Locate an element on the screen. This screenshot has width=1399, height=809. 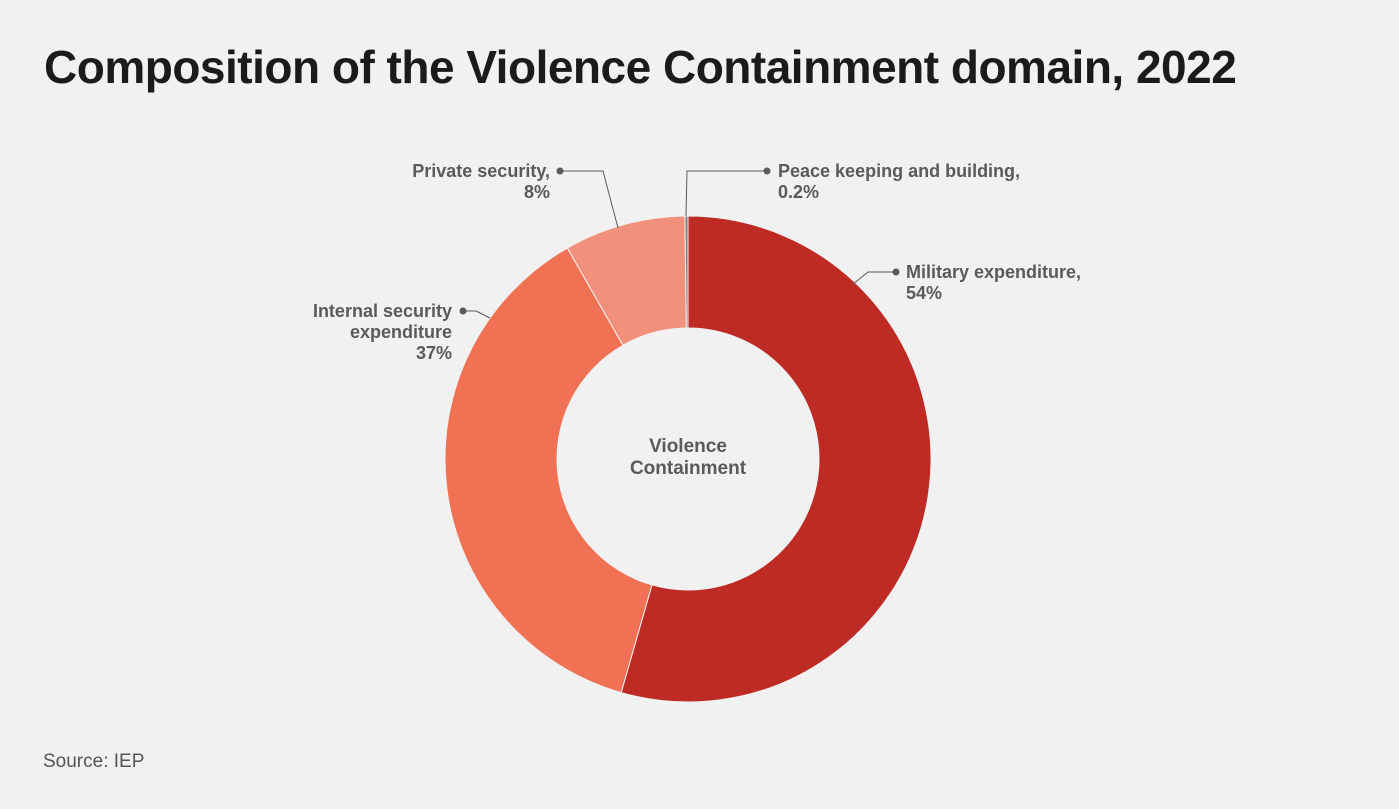
center-label-line-1: Violence is located at coordinates (688, 446).